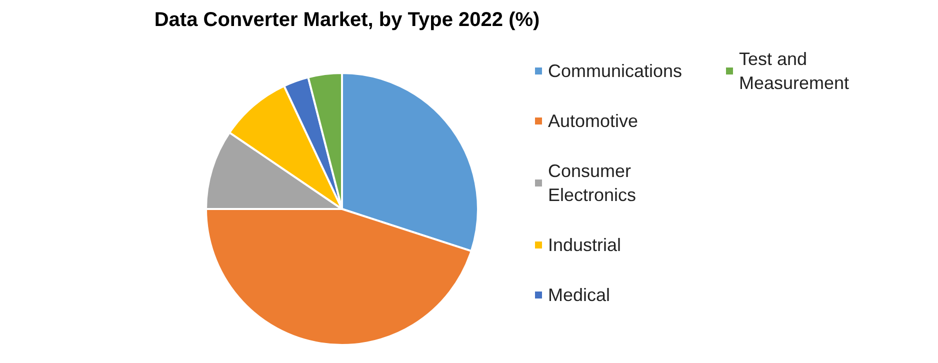  Describe the element at coordinates (615, 71) in the screenshot. I see `legend-label: Communications` at that location.